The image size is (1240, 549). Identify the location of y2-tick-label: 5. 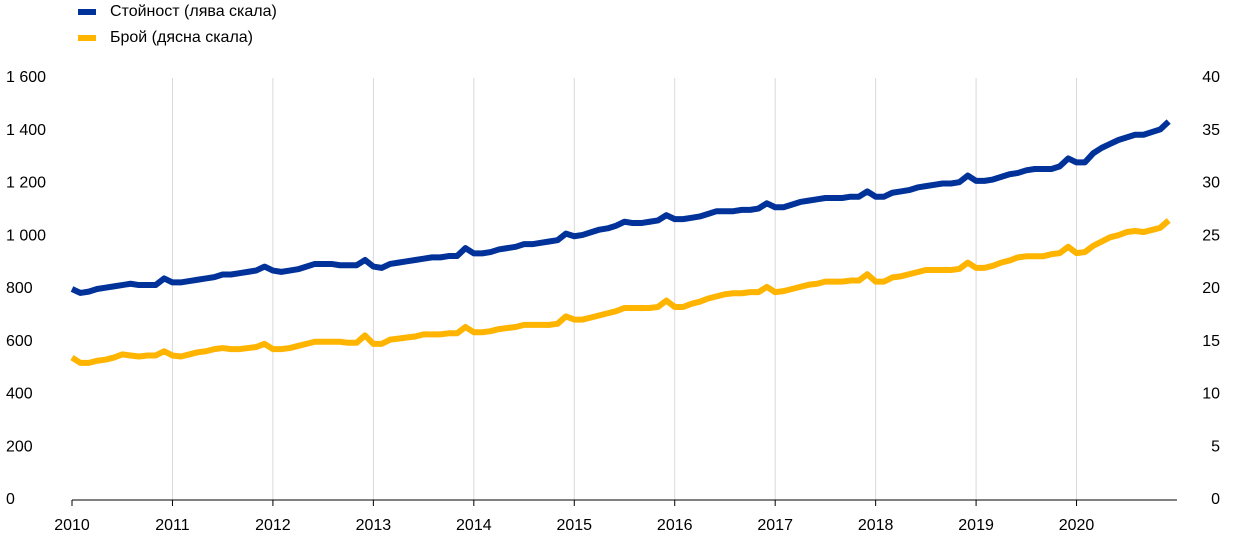
(1215, 446).